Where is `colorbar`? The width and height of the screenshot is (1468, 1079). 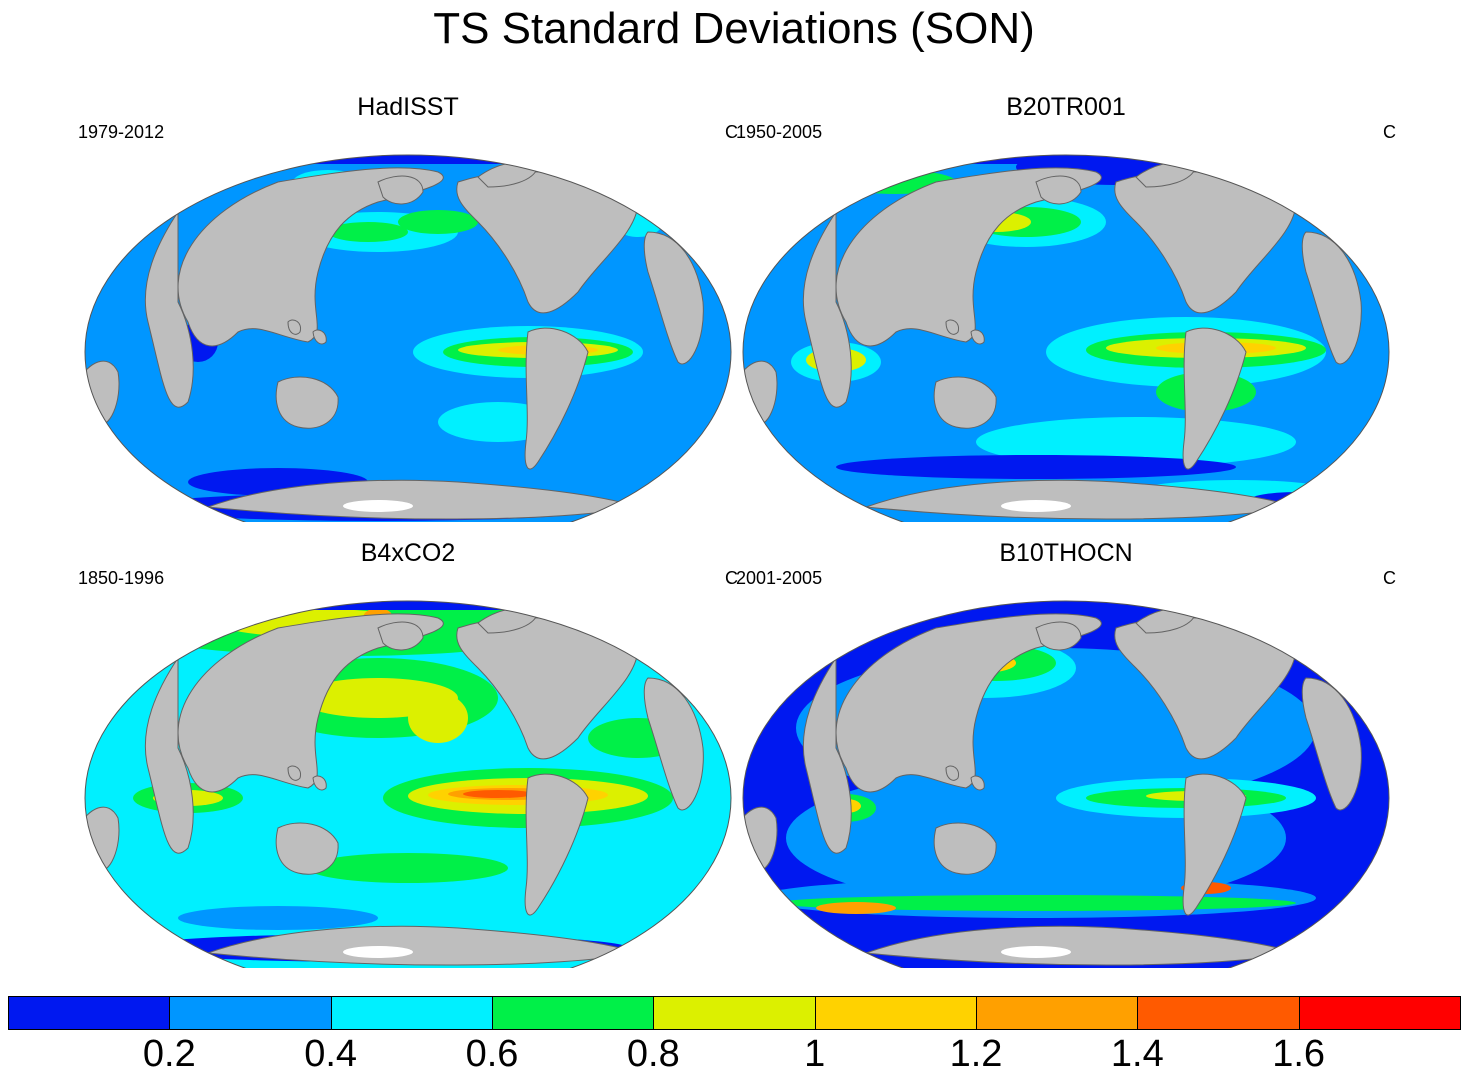
colorbar is located at coordinates (734, 1014).